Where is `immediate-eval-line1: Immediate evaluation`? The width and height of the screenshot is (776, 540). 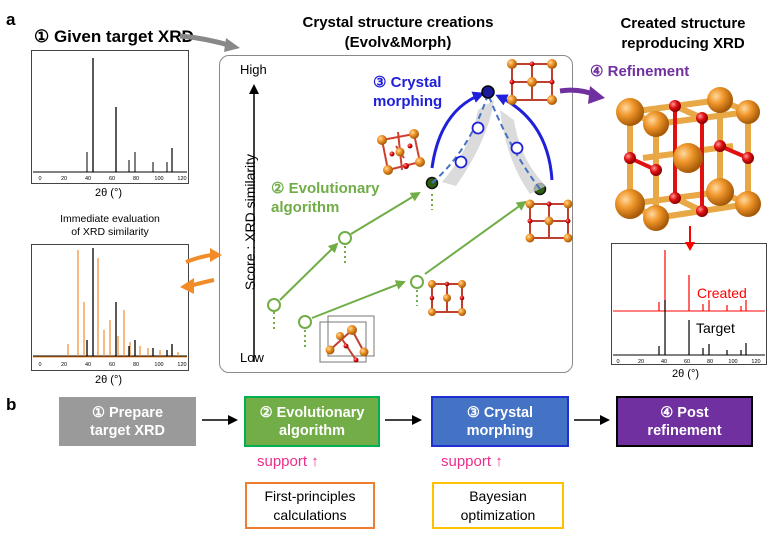
immediate-eval-line1: Immediate evaluation is located at coordinates (110, 219).